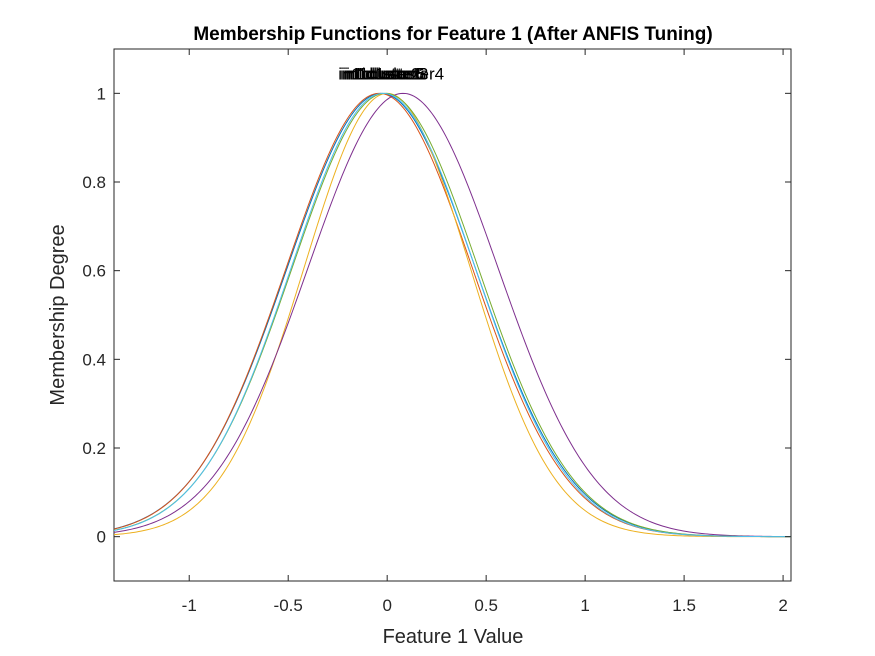 Image resolution: width=875 pixels, height=656 pixels. I want to click on x-tick-label: 0, so click(386, 605).